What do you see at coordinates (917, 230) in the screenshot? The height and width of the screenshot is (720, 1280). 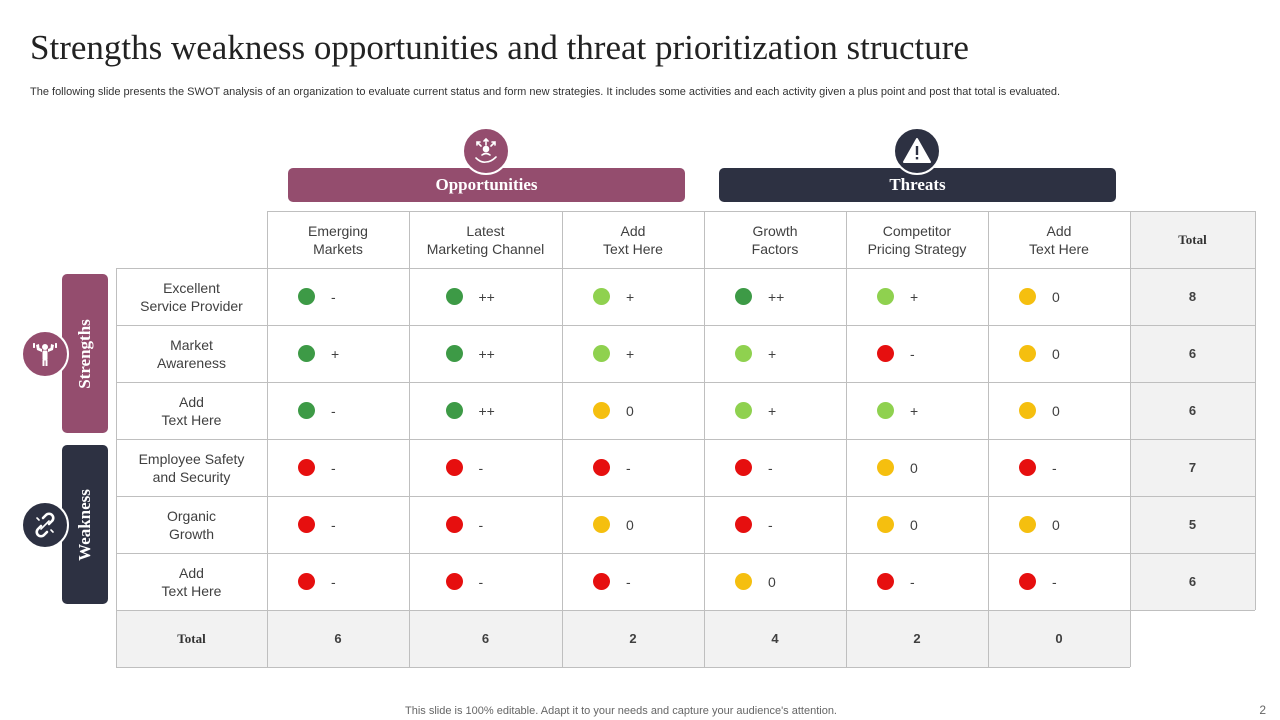 I see `column-header-line1: Competitor` at bounding box center [917, 230].